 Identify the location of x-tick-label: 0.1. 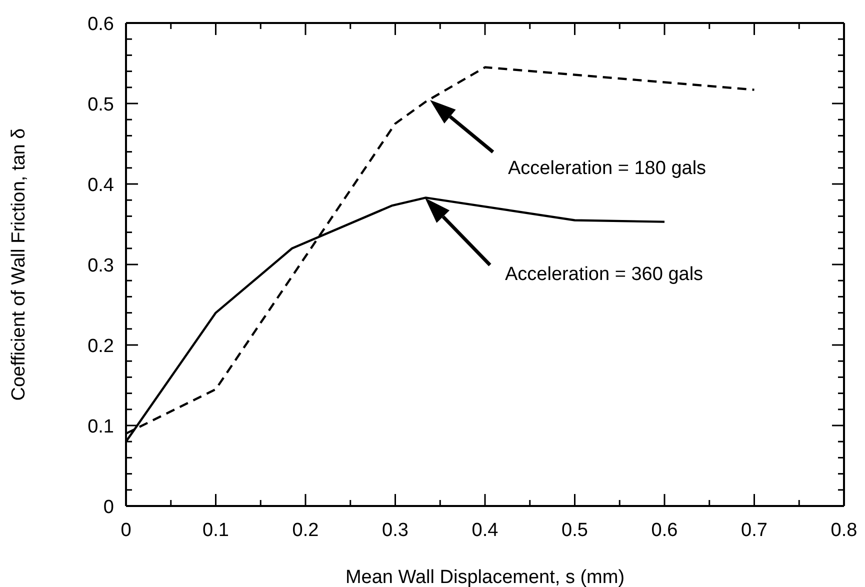
(215, 530).